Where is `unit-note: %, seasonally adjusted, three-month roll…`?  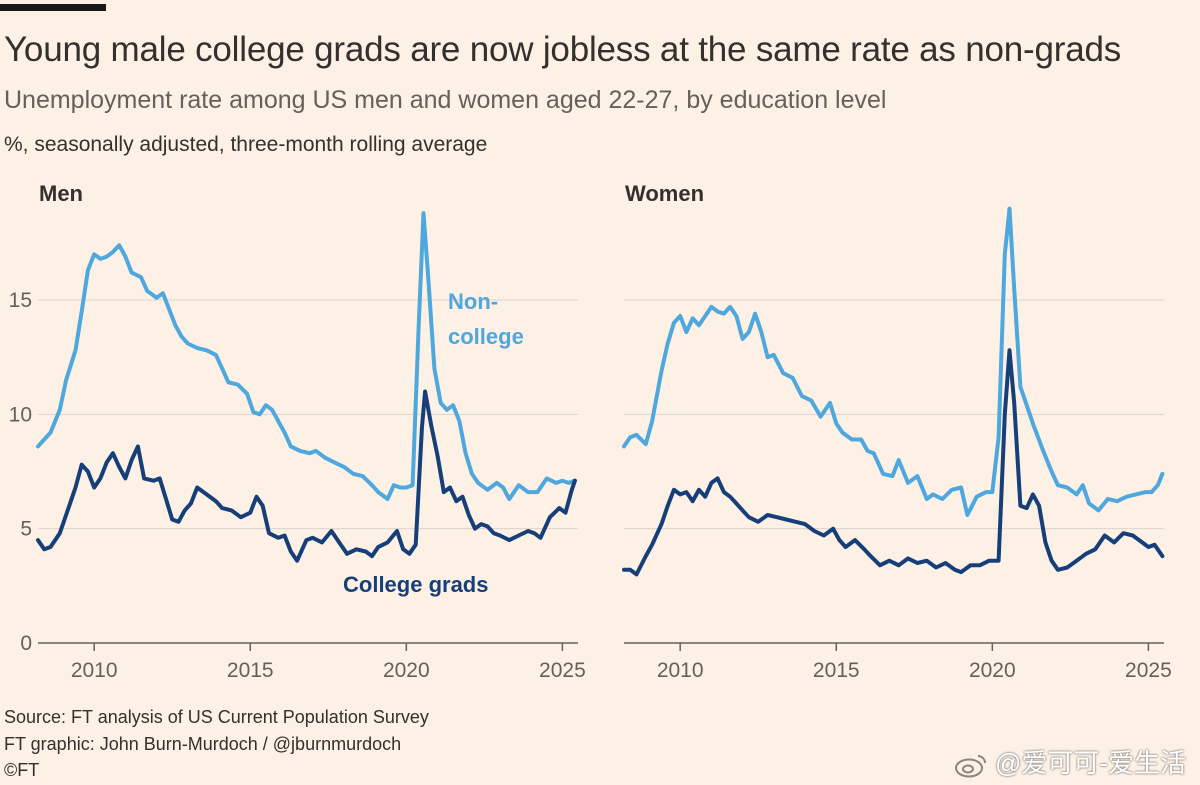 unit-note: %, seasonally adjusted, three-month roll… is located at coordinates (246, 144).